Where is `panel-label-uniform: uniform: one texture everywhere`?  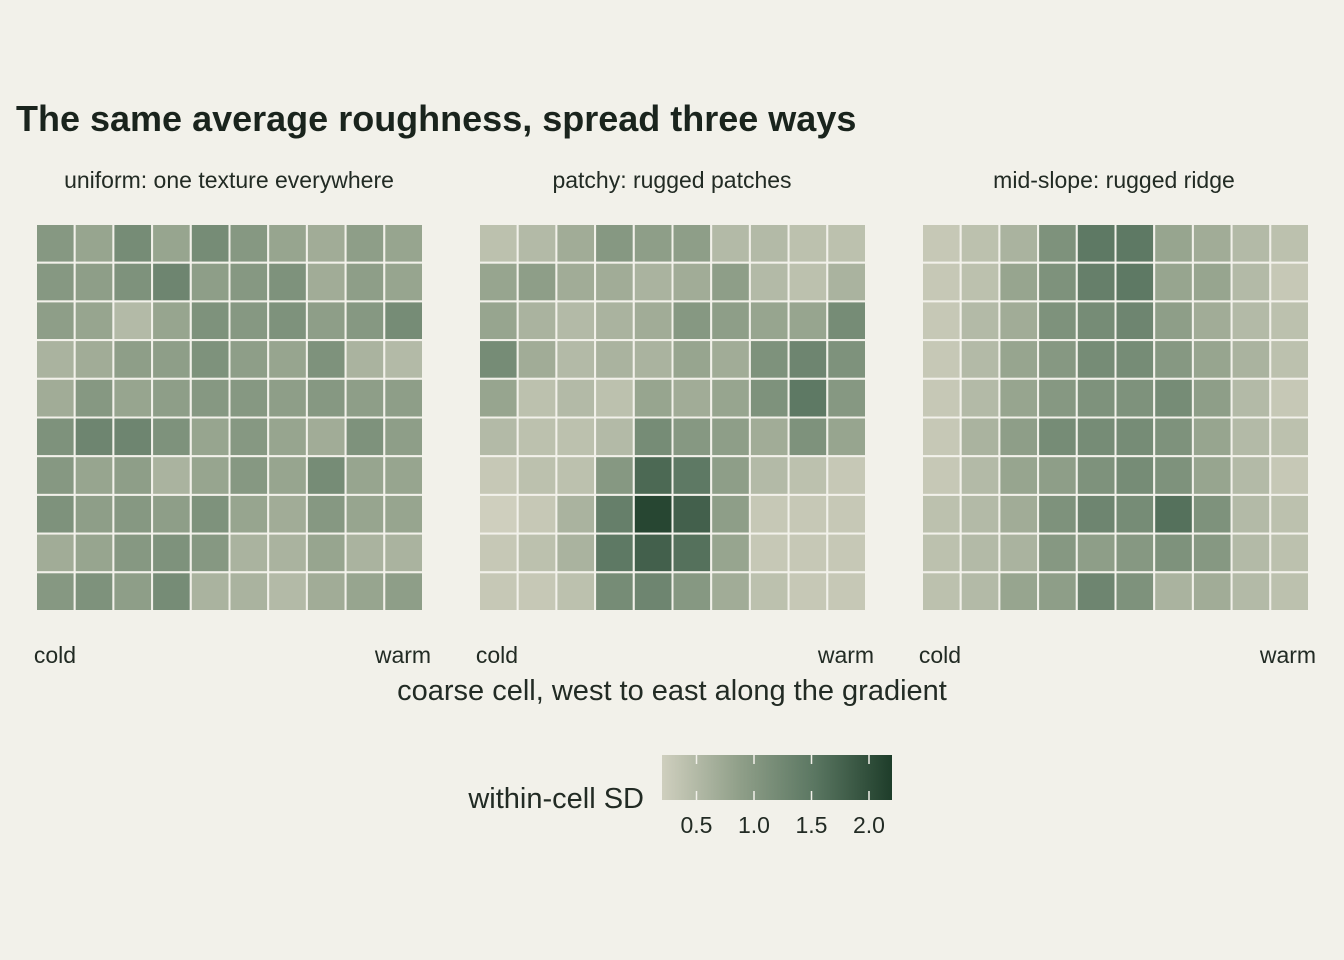 panel-label-uniform: uniform: one texture everywhere is located at coordinates (229, 180).